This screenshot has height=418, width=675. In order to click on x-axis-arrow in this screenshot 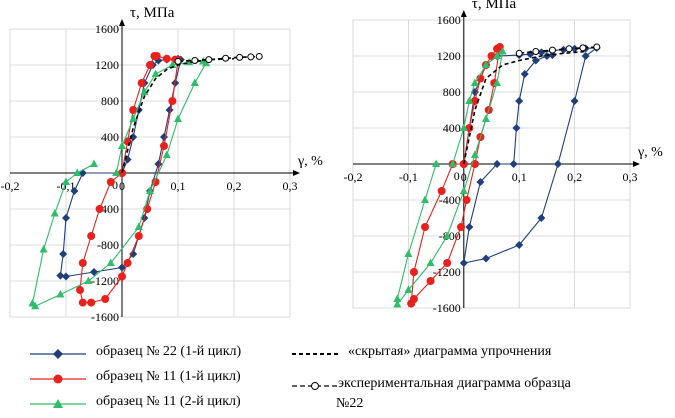, I will do `click(636, 164)`.